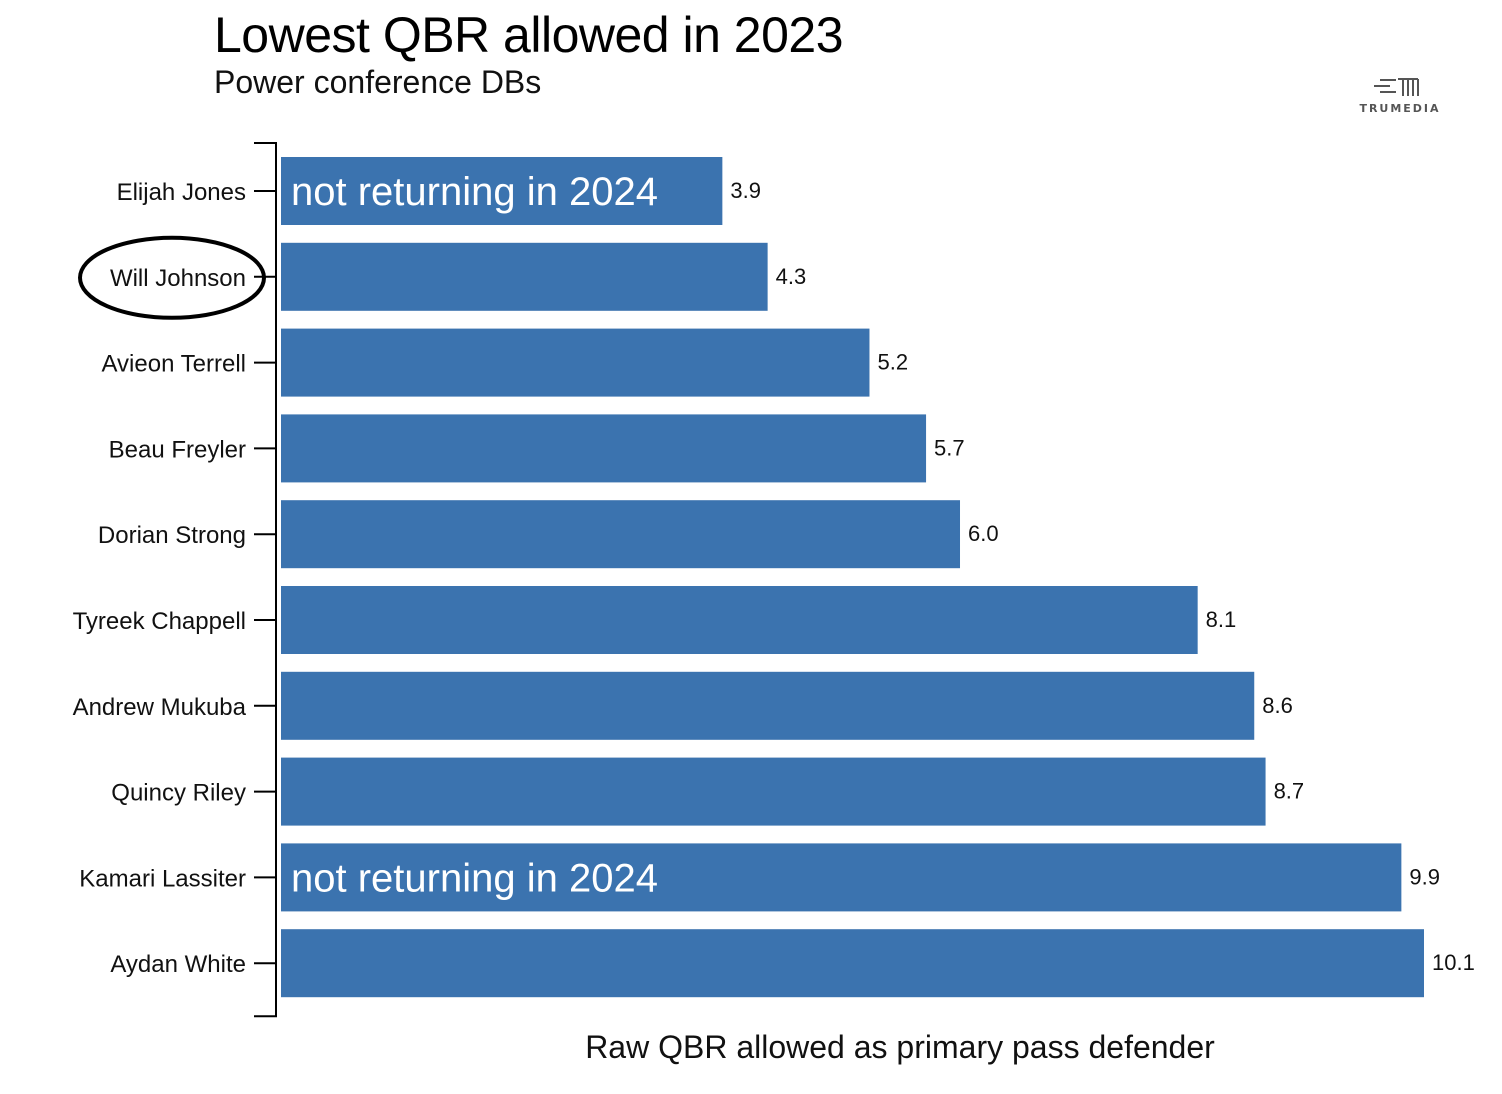 This screenshot has height=1094, width=1502. What do you see at coordinates (983, 533) in the screenshot?
I see `value-label-dorian-strong: 6.0` at bounding box center [983, 533].